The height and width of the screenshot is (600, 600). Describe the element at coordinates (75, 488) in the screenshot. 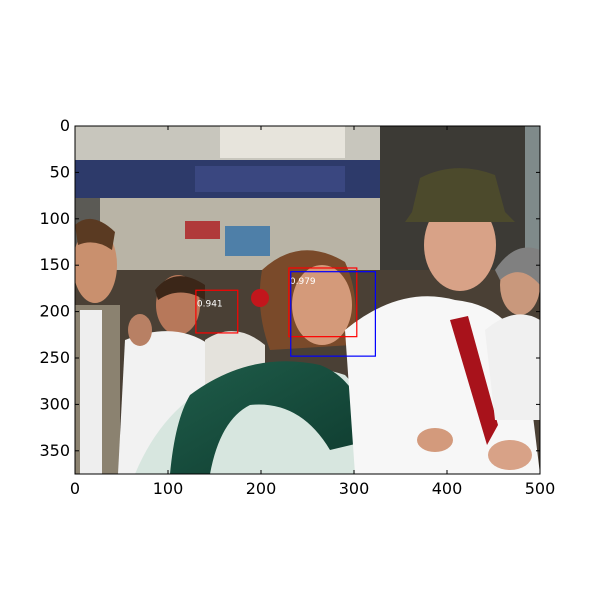

I see `x-tick-label: 0` at that location.